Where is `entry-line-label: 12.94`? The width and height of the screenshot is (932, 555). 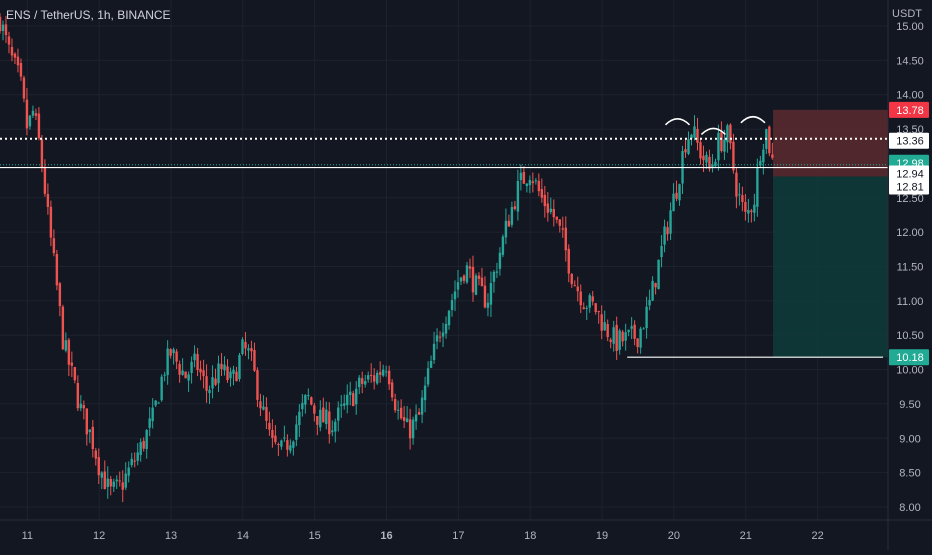
entry-line-label: 12.94 is located at coordinates (909, 173).